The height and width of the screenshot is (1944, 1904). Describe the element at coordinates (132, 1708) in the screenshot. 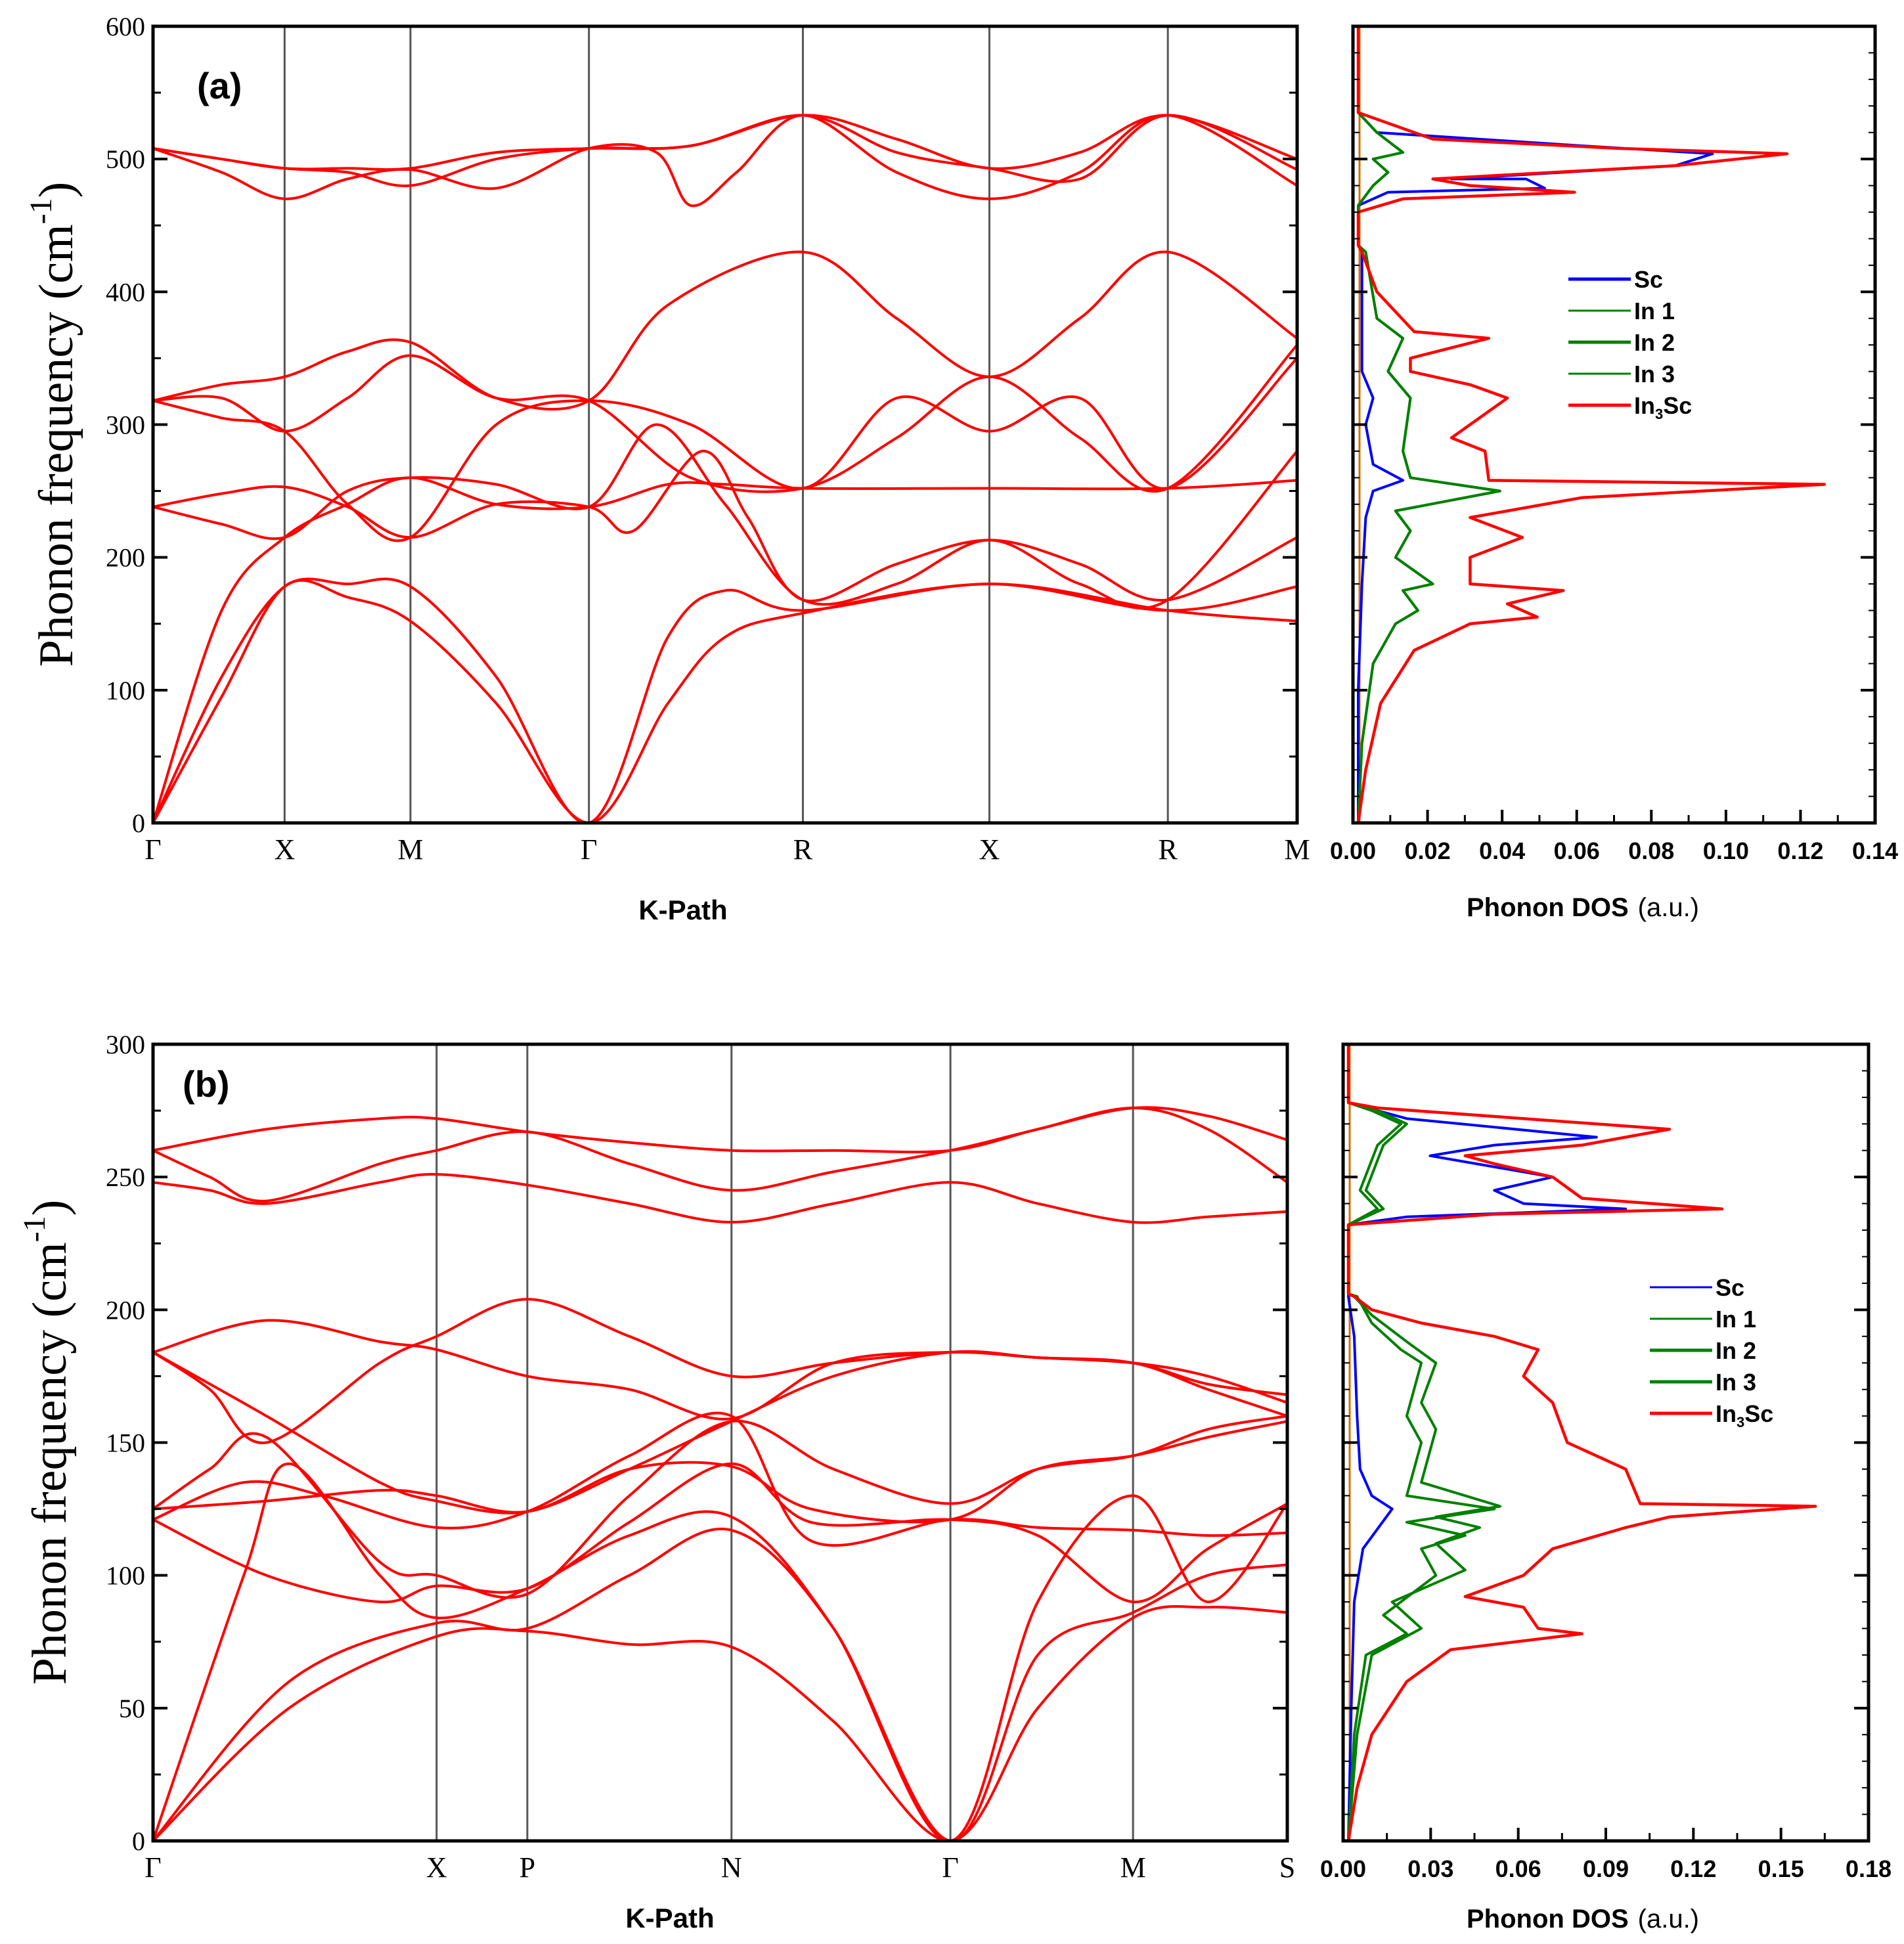

I see `y-tick-label: 50` at that location.